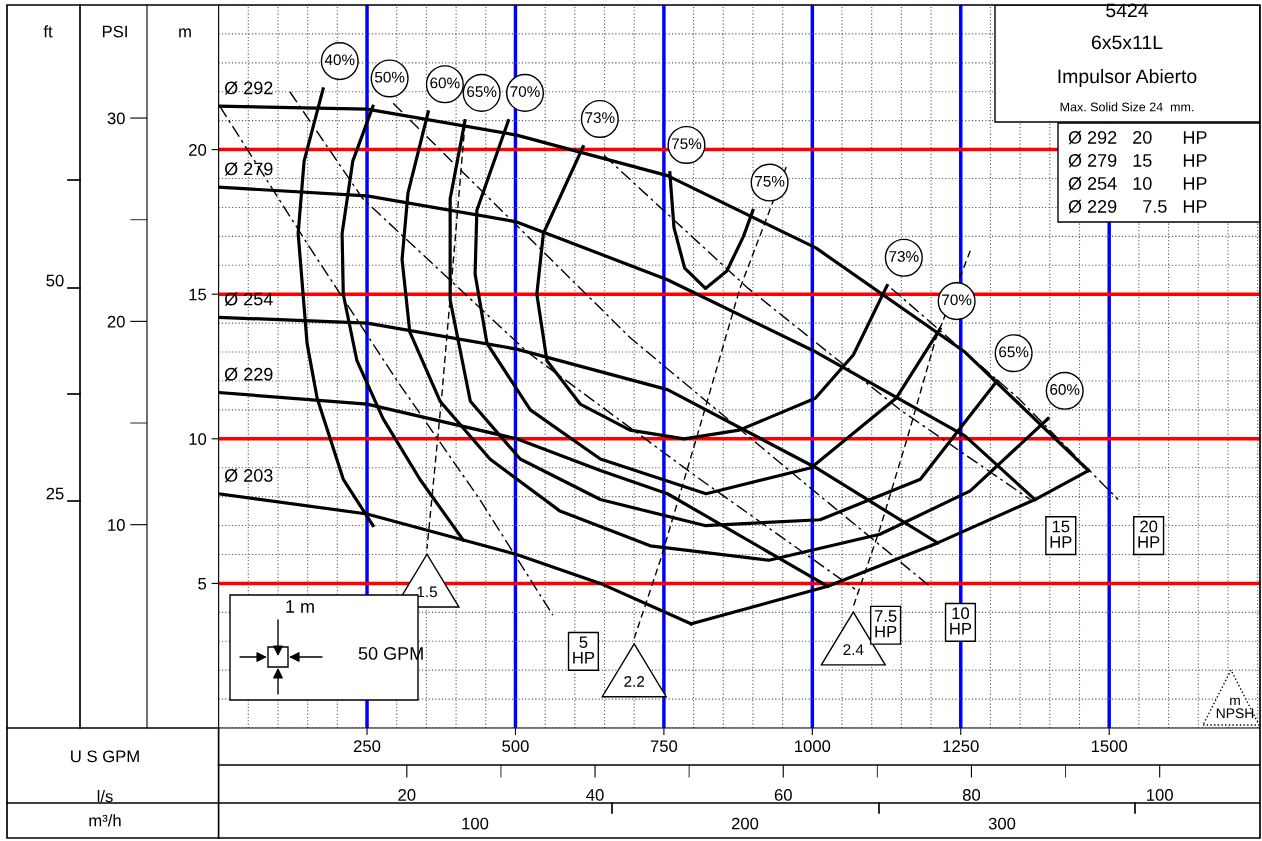 Image resolution: width=1262 pixels, height=841 pixels. I want to click on series-label: 73%, so click(904, 256).